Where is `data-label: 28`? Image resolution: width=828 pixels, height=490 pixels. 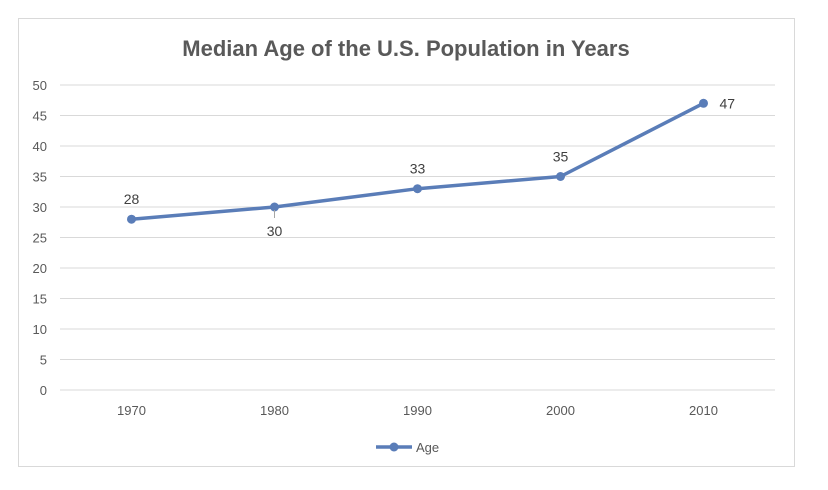
data-label: 28 is located at coordinates (132, 199).